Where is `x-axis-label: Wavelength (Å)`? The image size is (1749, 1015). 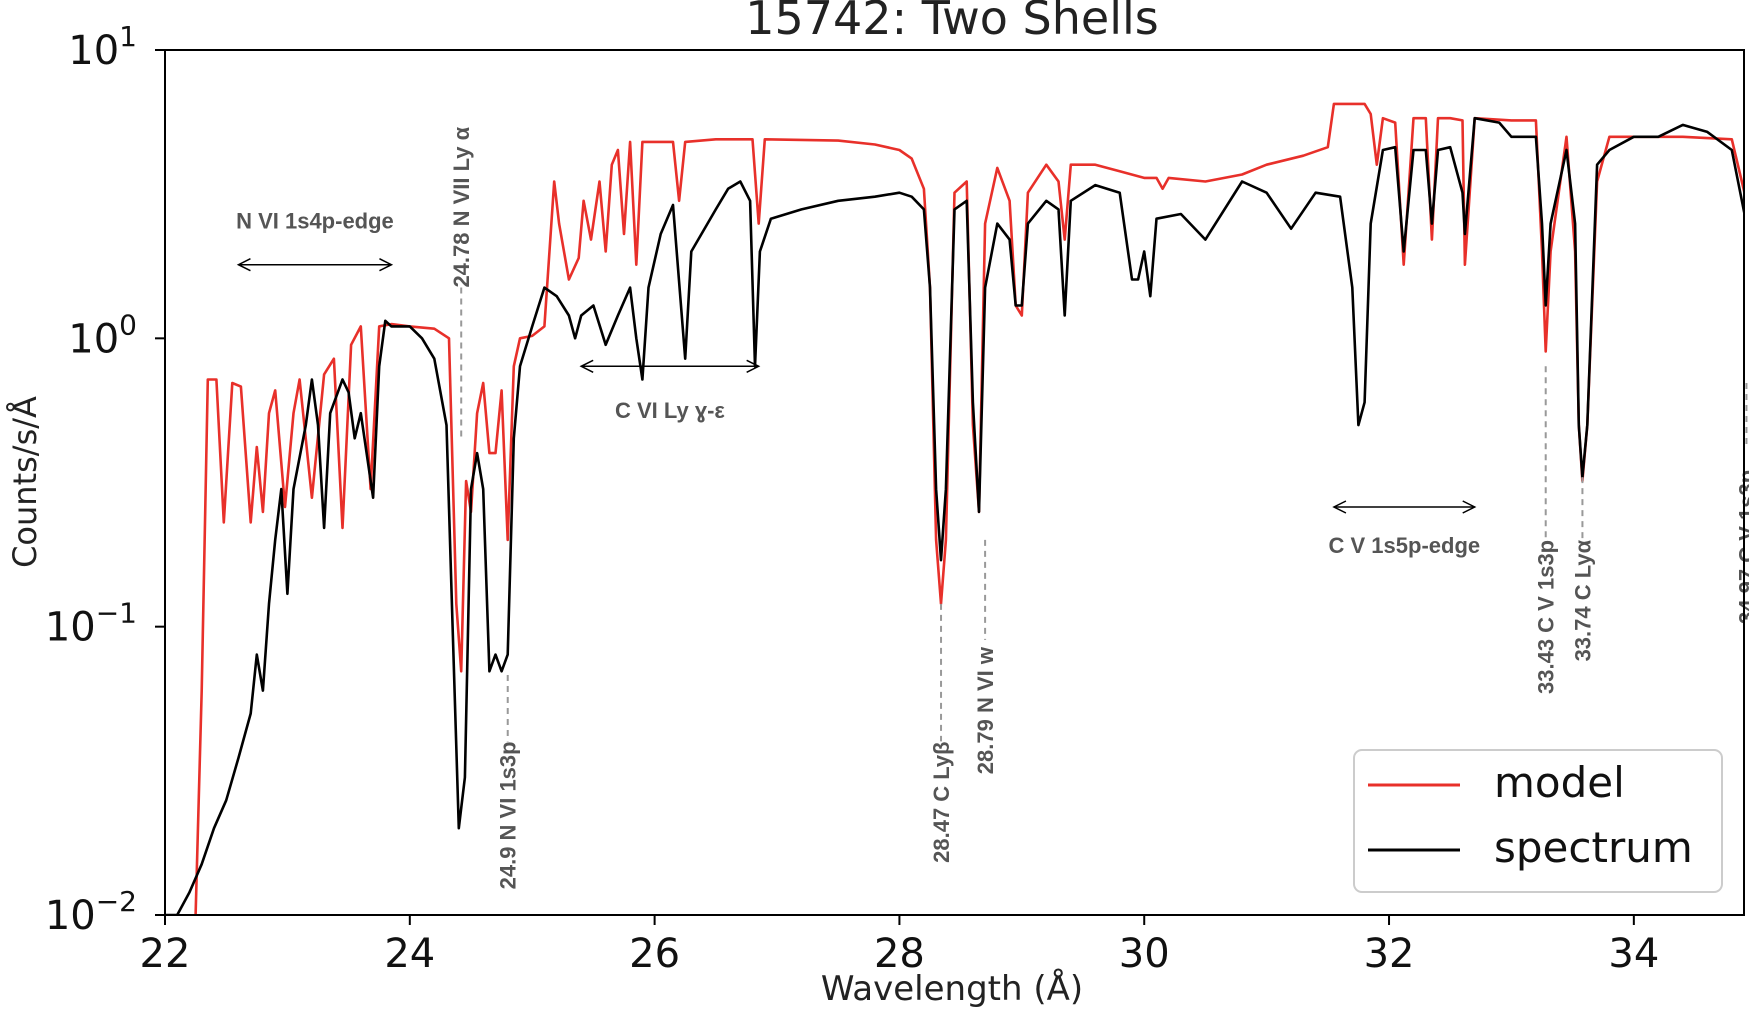
x-axis-label: Wavelength (Å) is located at coordinates (952, 988).